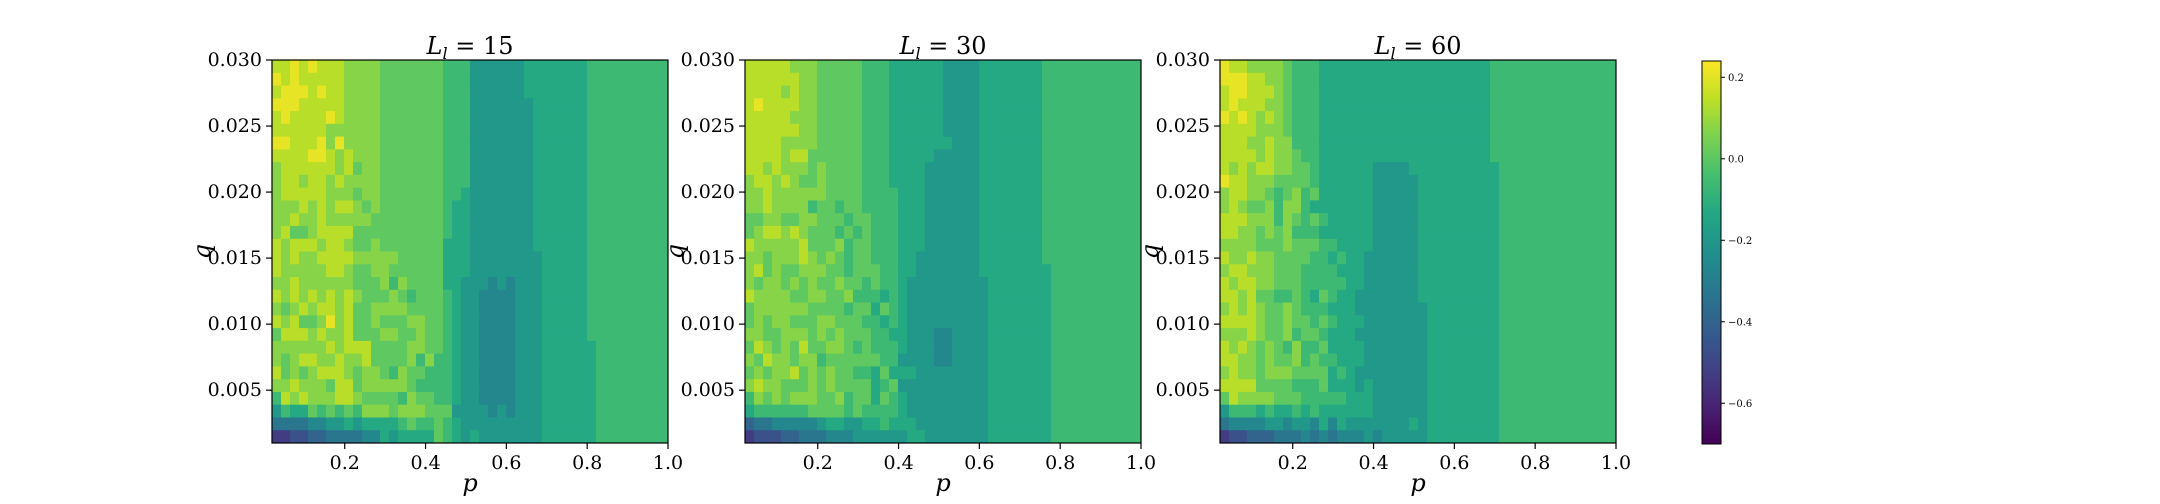 Image resolution: width=2160 pixels, height=504 pixels. What do you see at coordinates (1740, 241) in the screenshot?
I see `colorbar-tick-label: −0.2` at bounding box center [1740, 241].